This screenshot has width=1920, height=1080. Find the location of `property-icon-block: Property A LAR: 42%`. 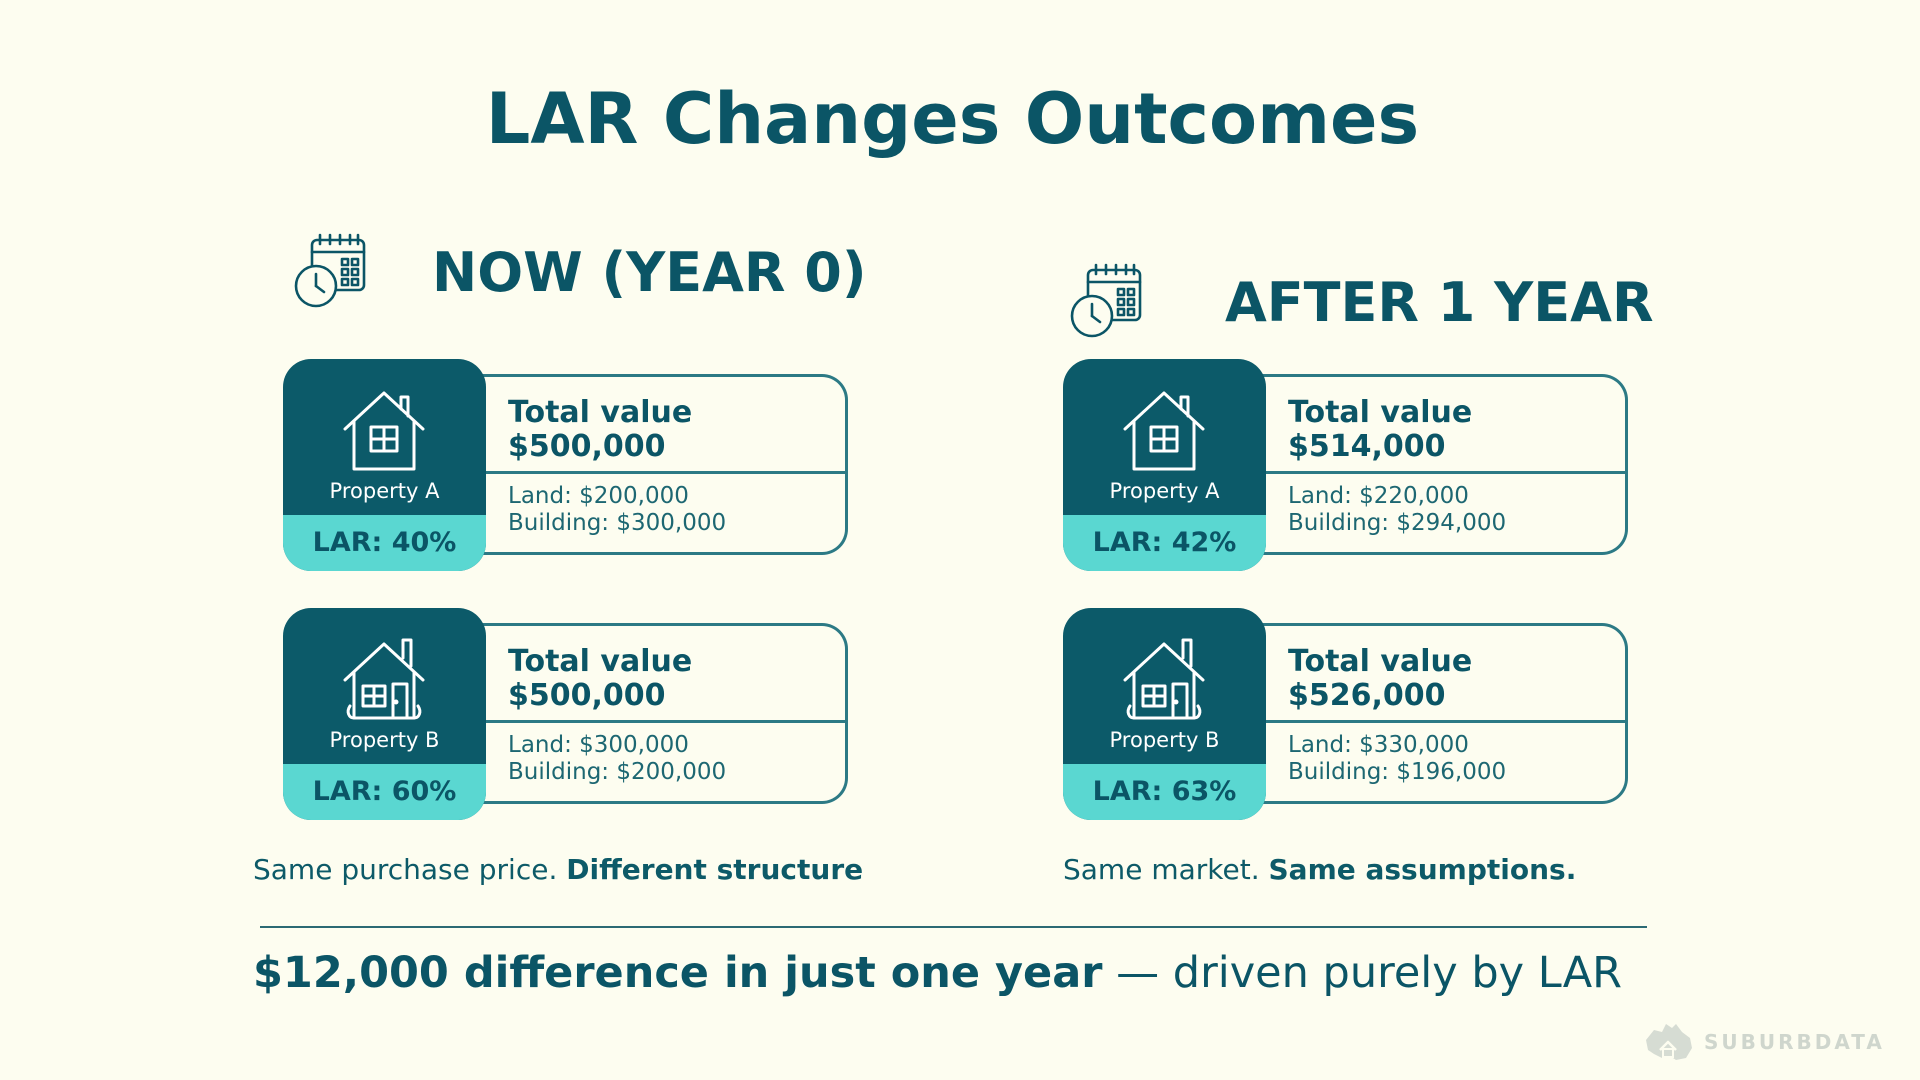

property-icon-block: Property A LAR: 42% is located at coordinates (1164, 465).